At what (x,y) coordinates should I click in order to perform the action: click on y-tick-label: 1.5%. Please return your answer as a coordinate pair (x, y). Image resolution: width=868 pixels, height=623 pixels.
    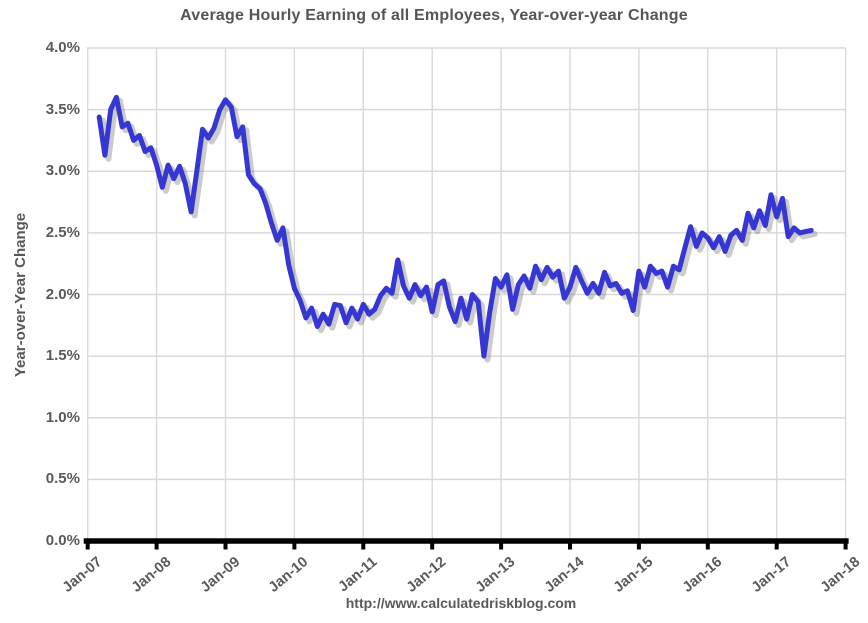
    Looking at the image, I should click on (62, 356).